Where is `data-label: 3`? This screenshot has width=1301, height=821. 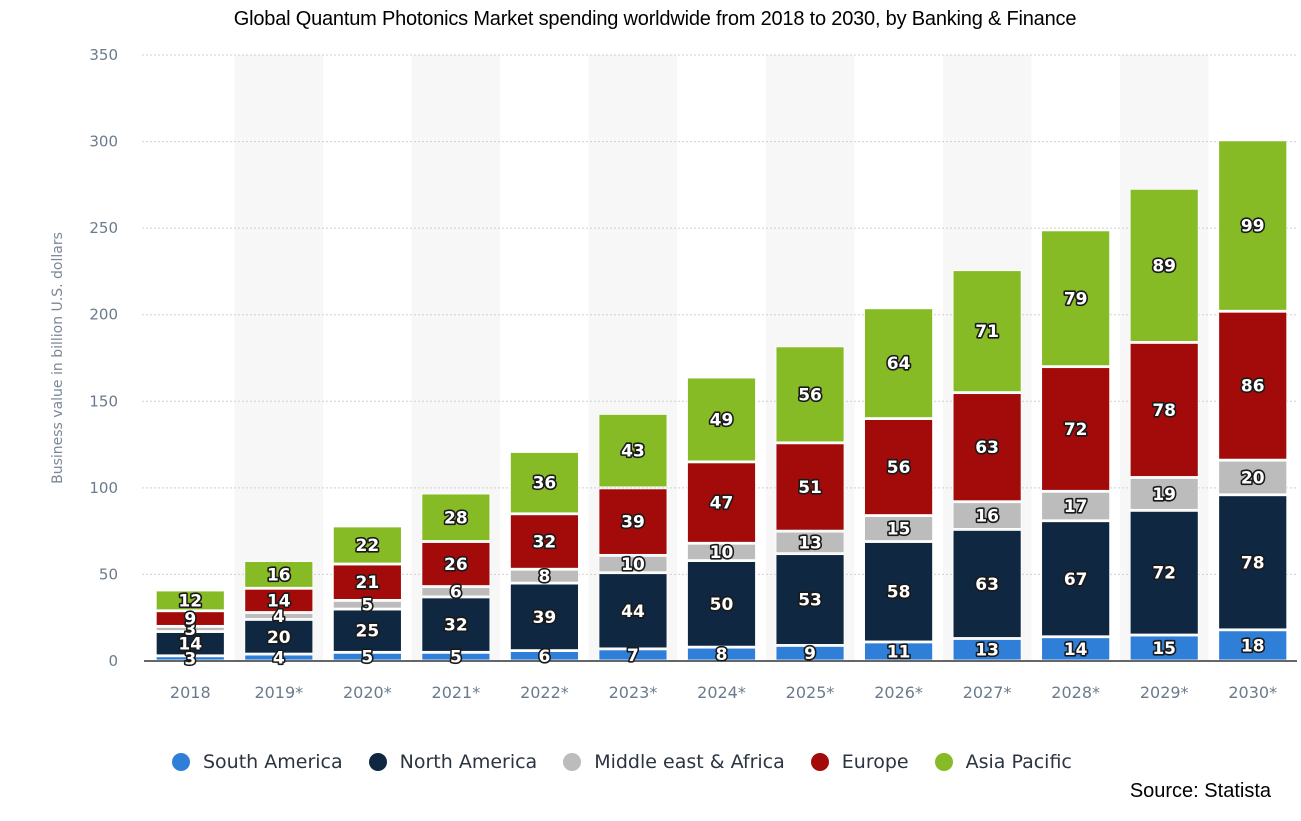
data-label: 3 is located at coordinates (190, 659).